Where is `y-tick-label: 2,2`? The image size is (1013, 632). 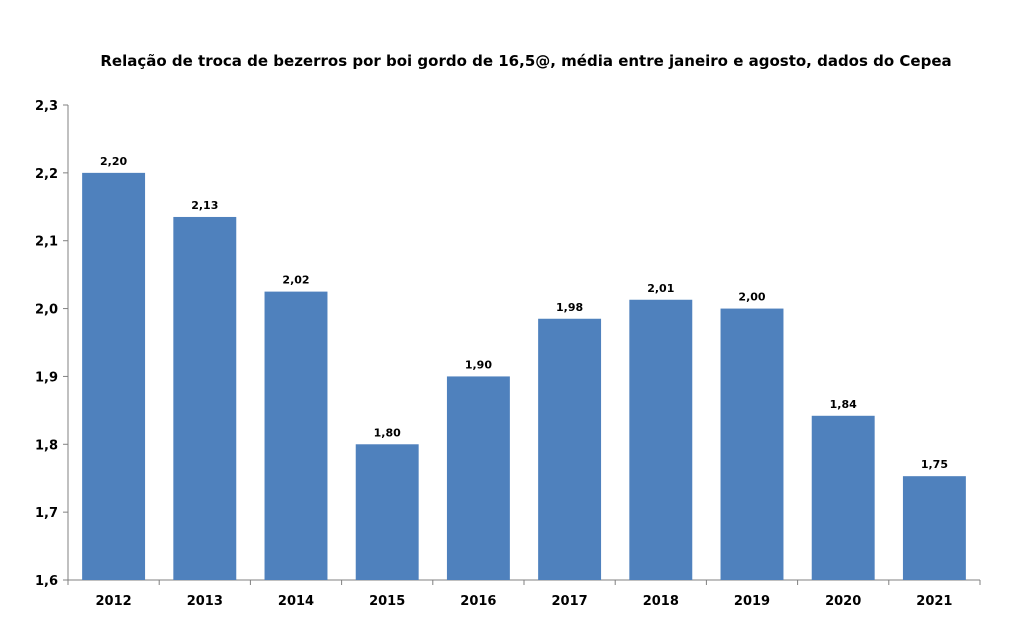
y-tick-label: 2,2 is located at coordinates (46, 174).